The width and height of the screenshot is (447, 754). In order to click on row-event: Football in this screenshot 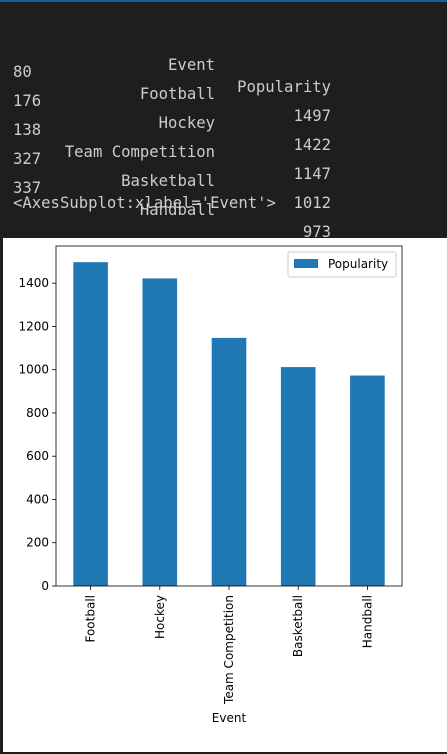, I will do `click(177, 94)`.